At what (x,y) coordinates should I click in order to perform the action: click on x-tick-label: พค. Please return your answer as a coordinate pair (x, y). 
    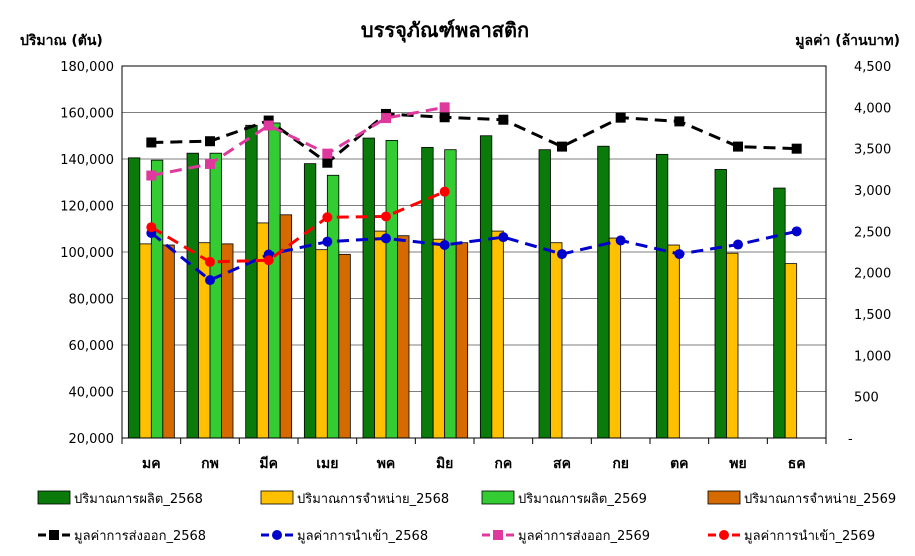
    Looking at the image, I should click on (386, 464).